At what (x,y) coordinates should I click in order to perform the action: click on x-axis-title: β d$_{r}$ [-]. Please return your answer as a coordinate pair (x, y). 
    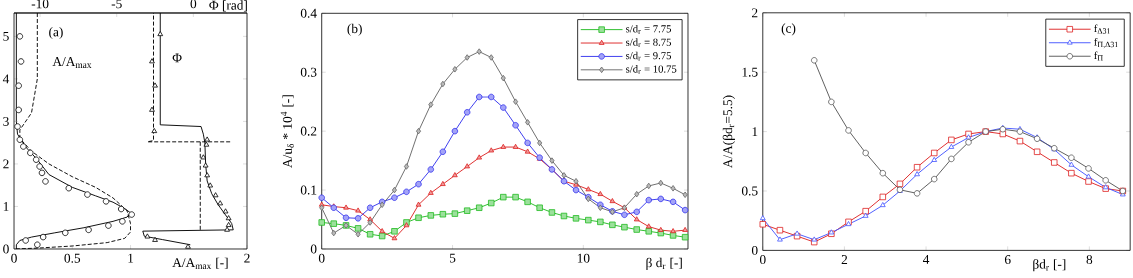
    Looking at the image, I should click on (664, 263).